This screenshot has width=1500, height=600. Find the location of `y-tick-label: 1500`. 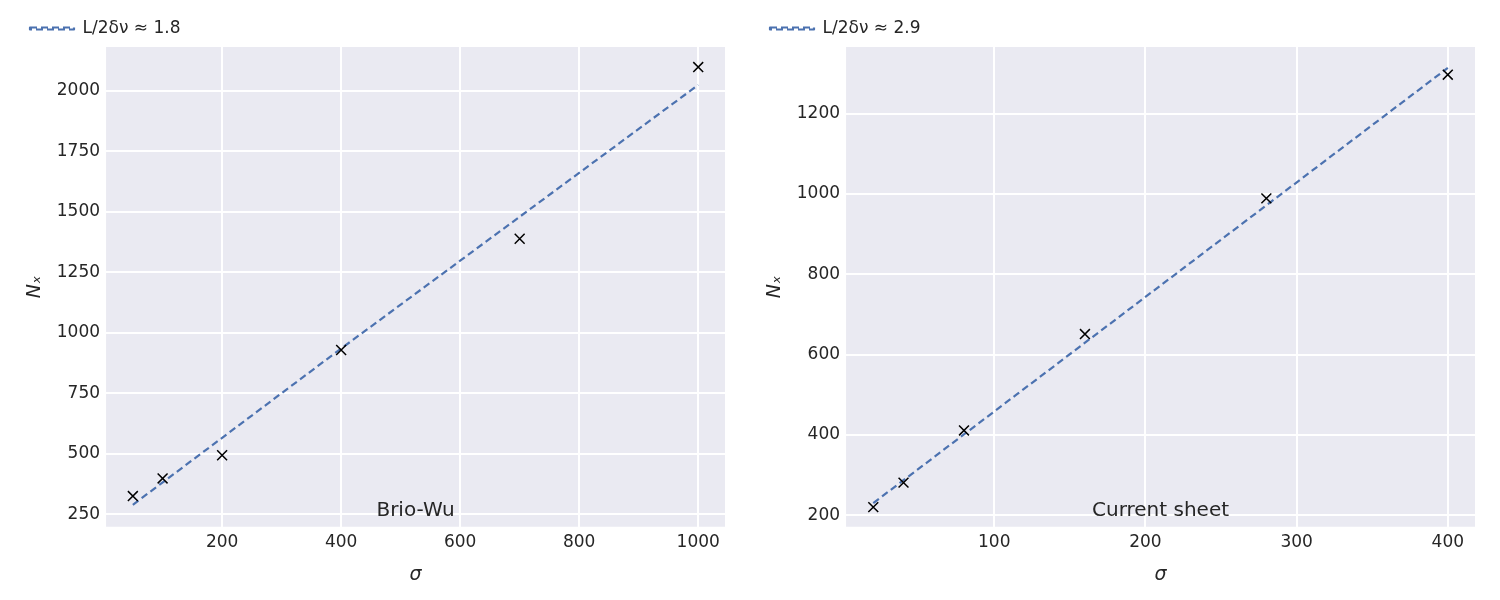

y-tick-label: 1500 is located at coordinates (78, 210).